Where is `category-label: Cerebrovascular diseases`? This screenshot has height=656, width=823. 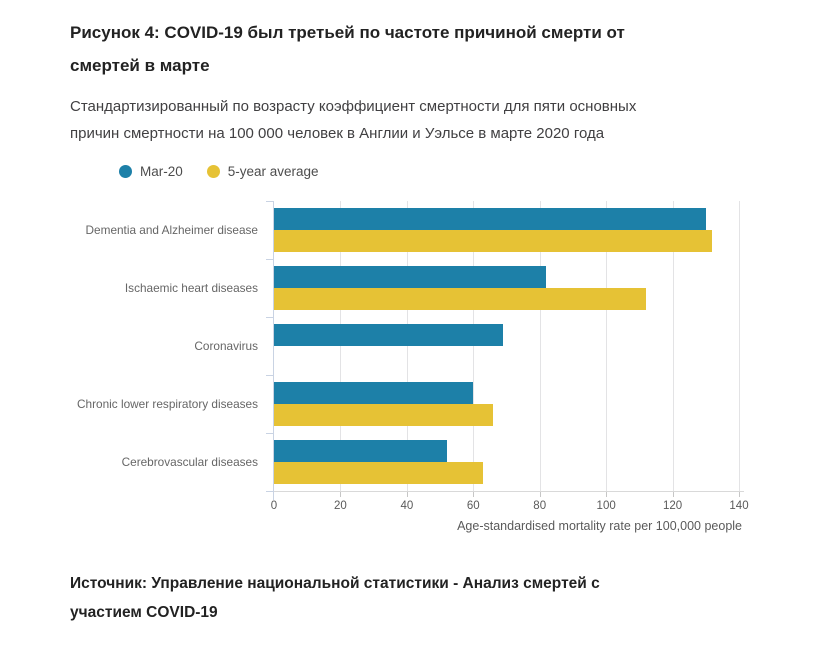 category-label: Cerebrovascular diseases is located at coordinates (189, 462).